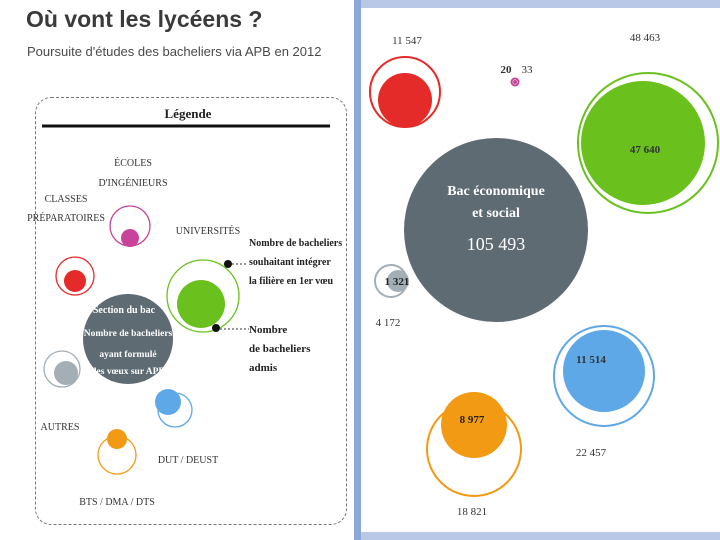  What do you see at coordinates (117, 502) in the screenshot?
I see `legend-label-bts: BTS / DMA / DTS` at bounding box center [117, 502].